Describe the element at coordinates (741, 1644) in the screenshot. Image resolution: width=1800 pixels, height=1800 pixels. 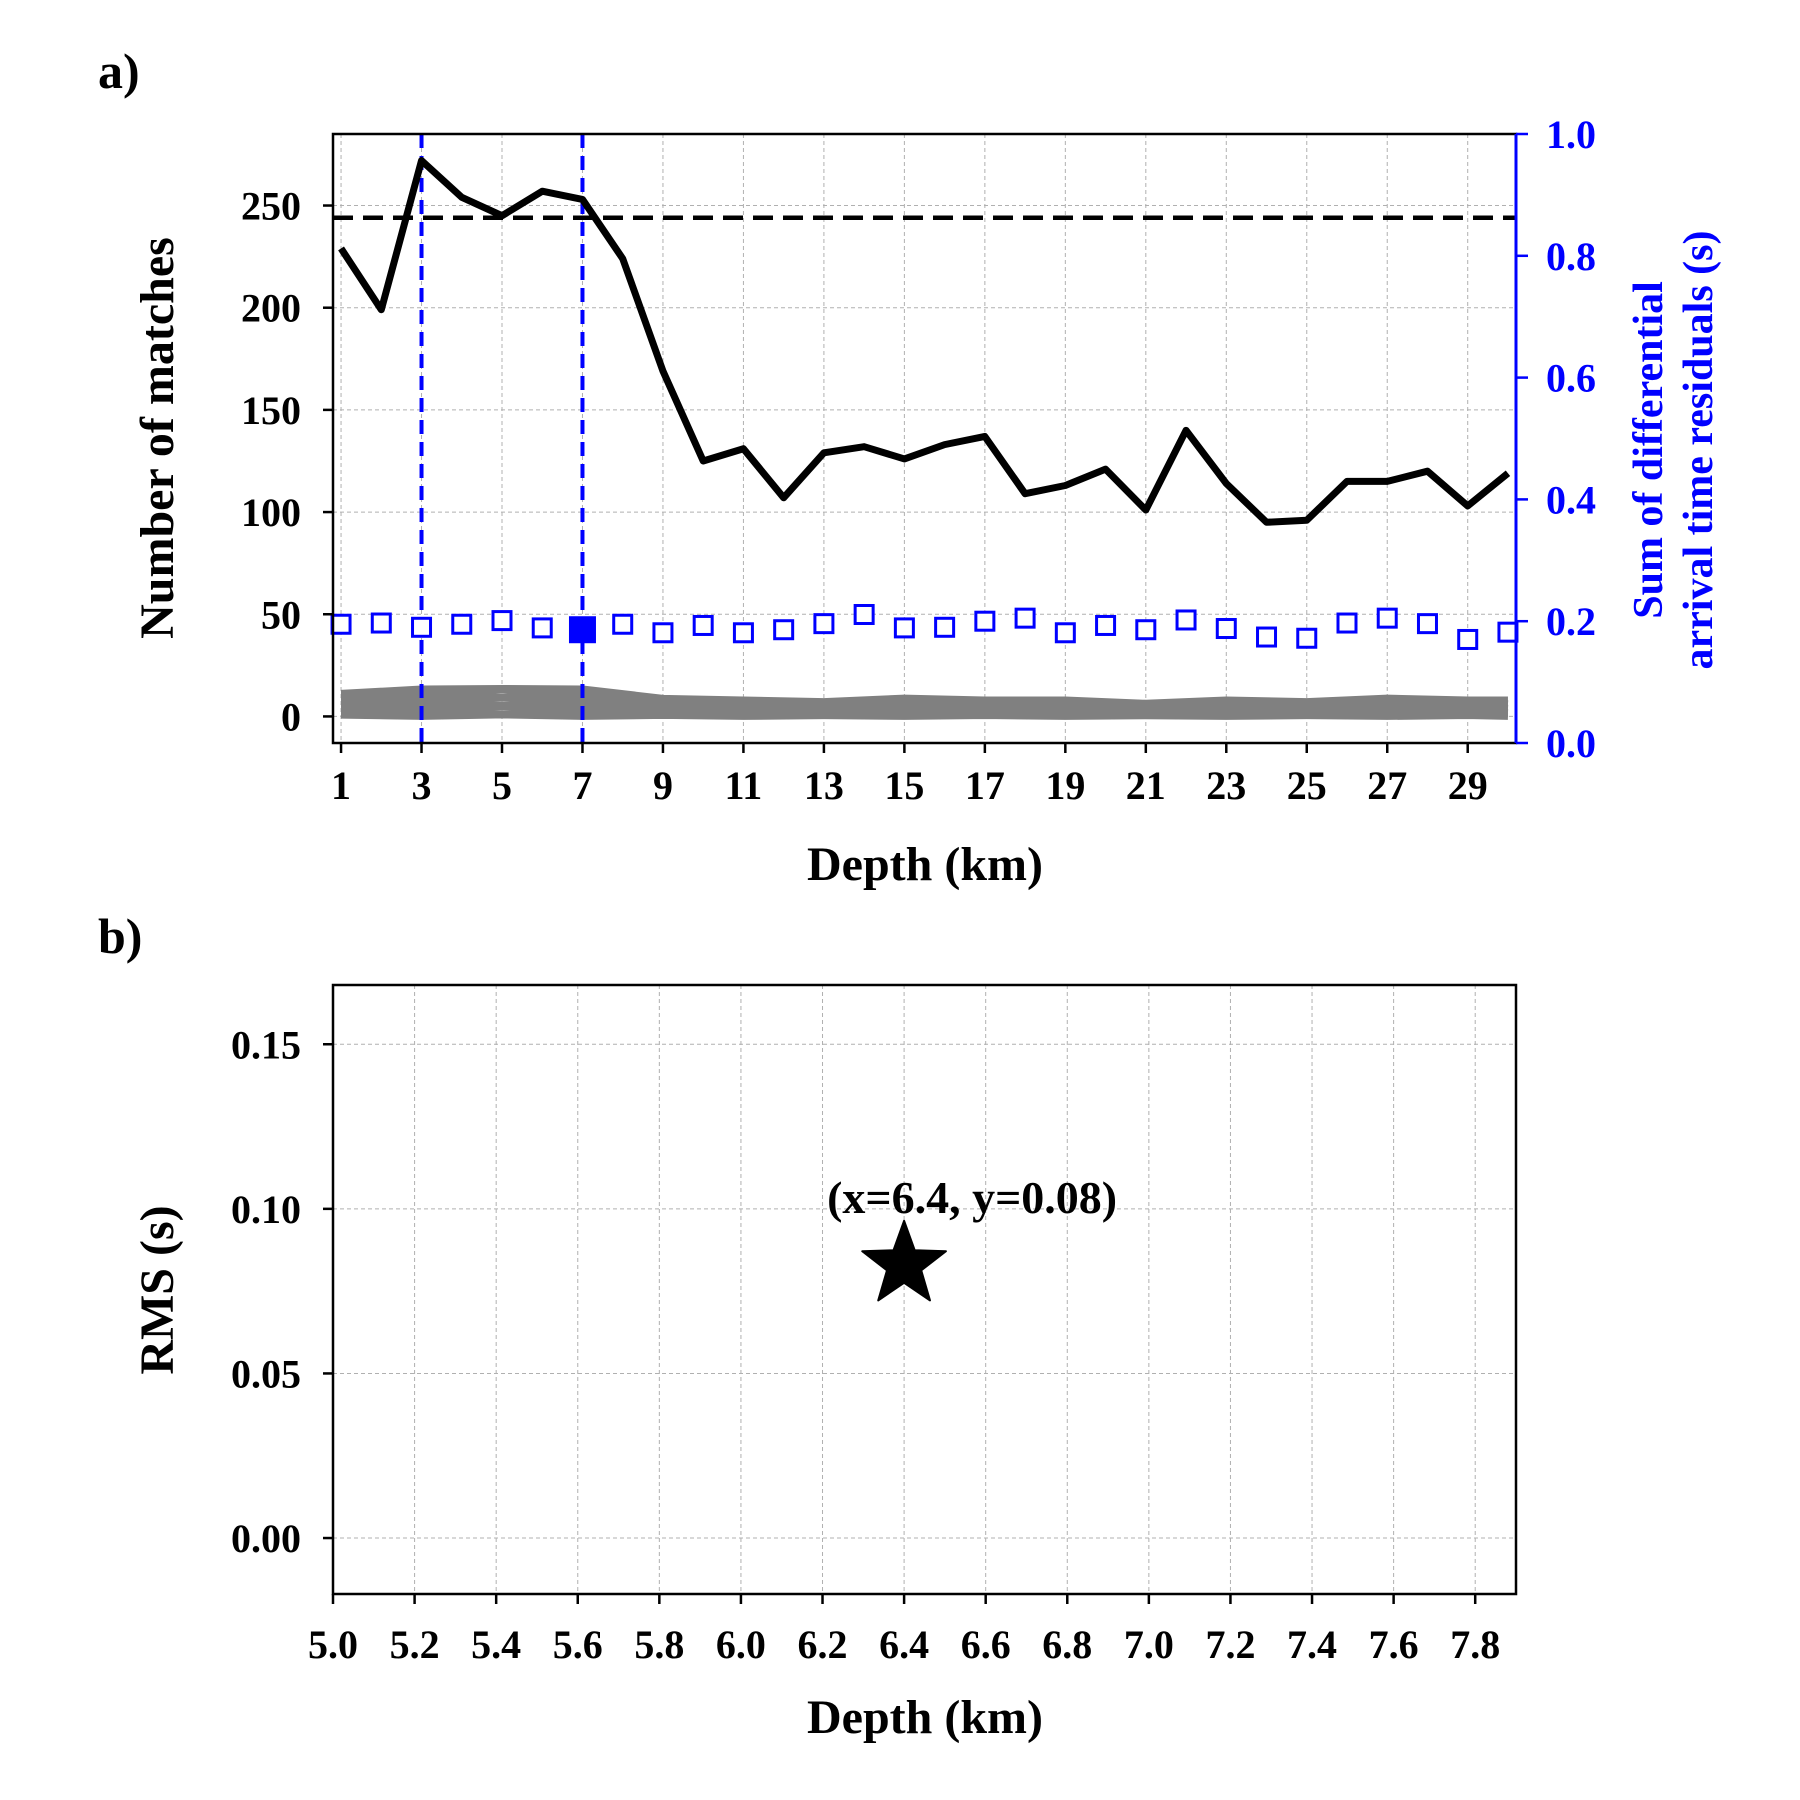
I see `x-tick-label: 6.0` at that location.